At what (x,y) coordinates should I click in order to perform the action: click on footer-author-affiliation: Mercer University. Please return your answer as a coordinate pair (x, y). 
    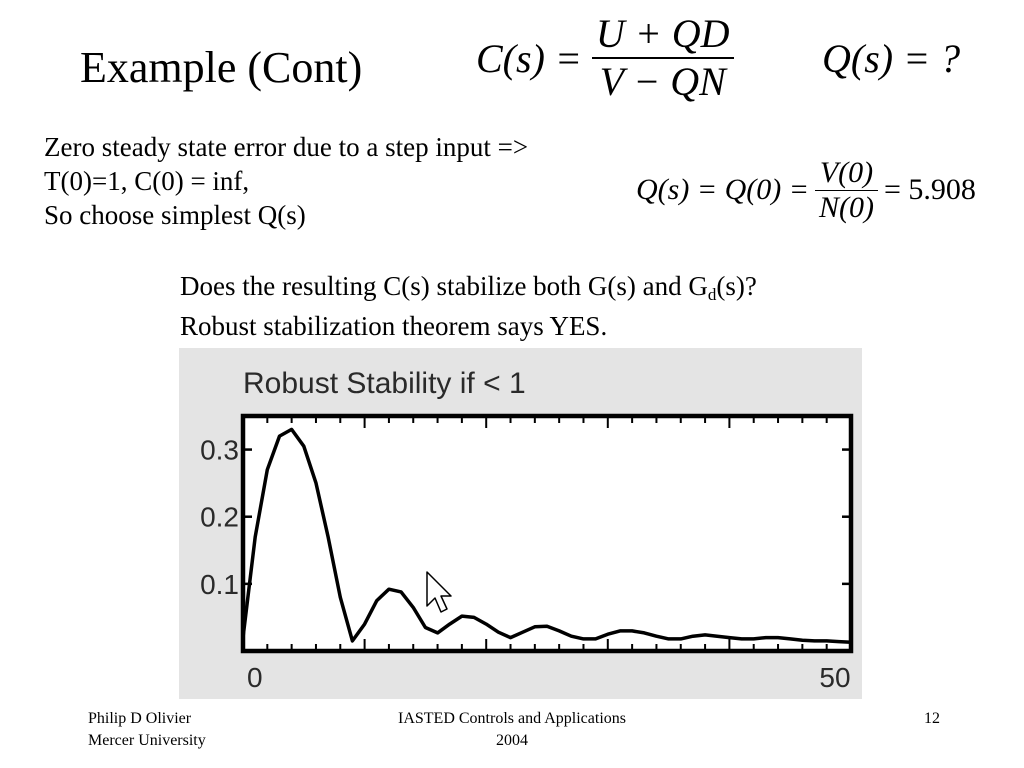
    Looking at the image, I should click on (147, 740).